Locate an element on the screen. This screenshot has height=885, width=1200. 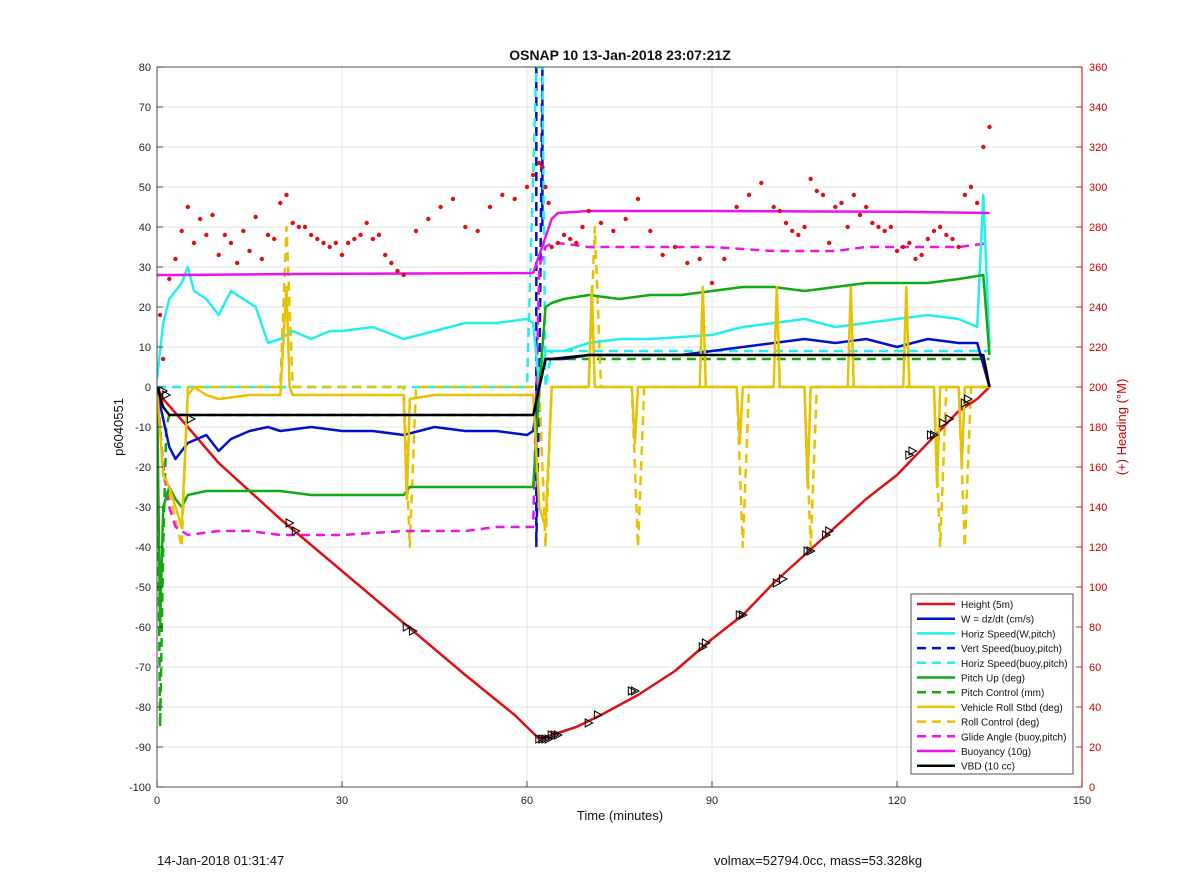
x-tick-label: 60 is located at coordinates (527, 801).